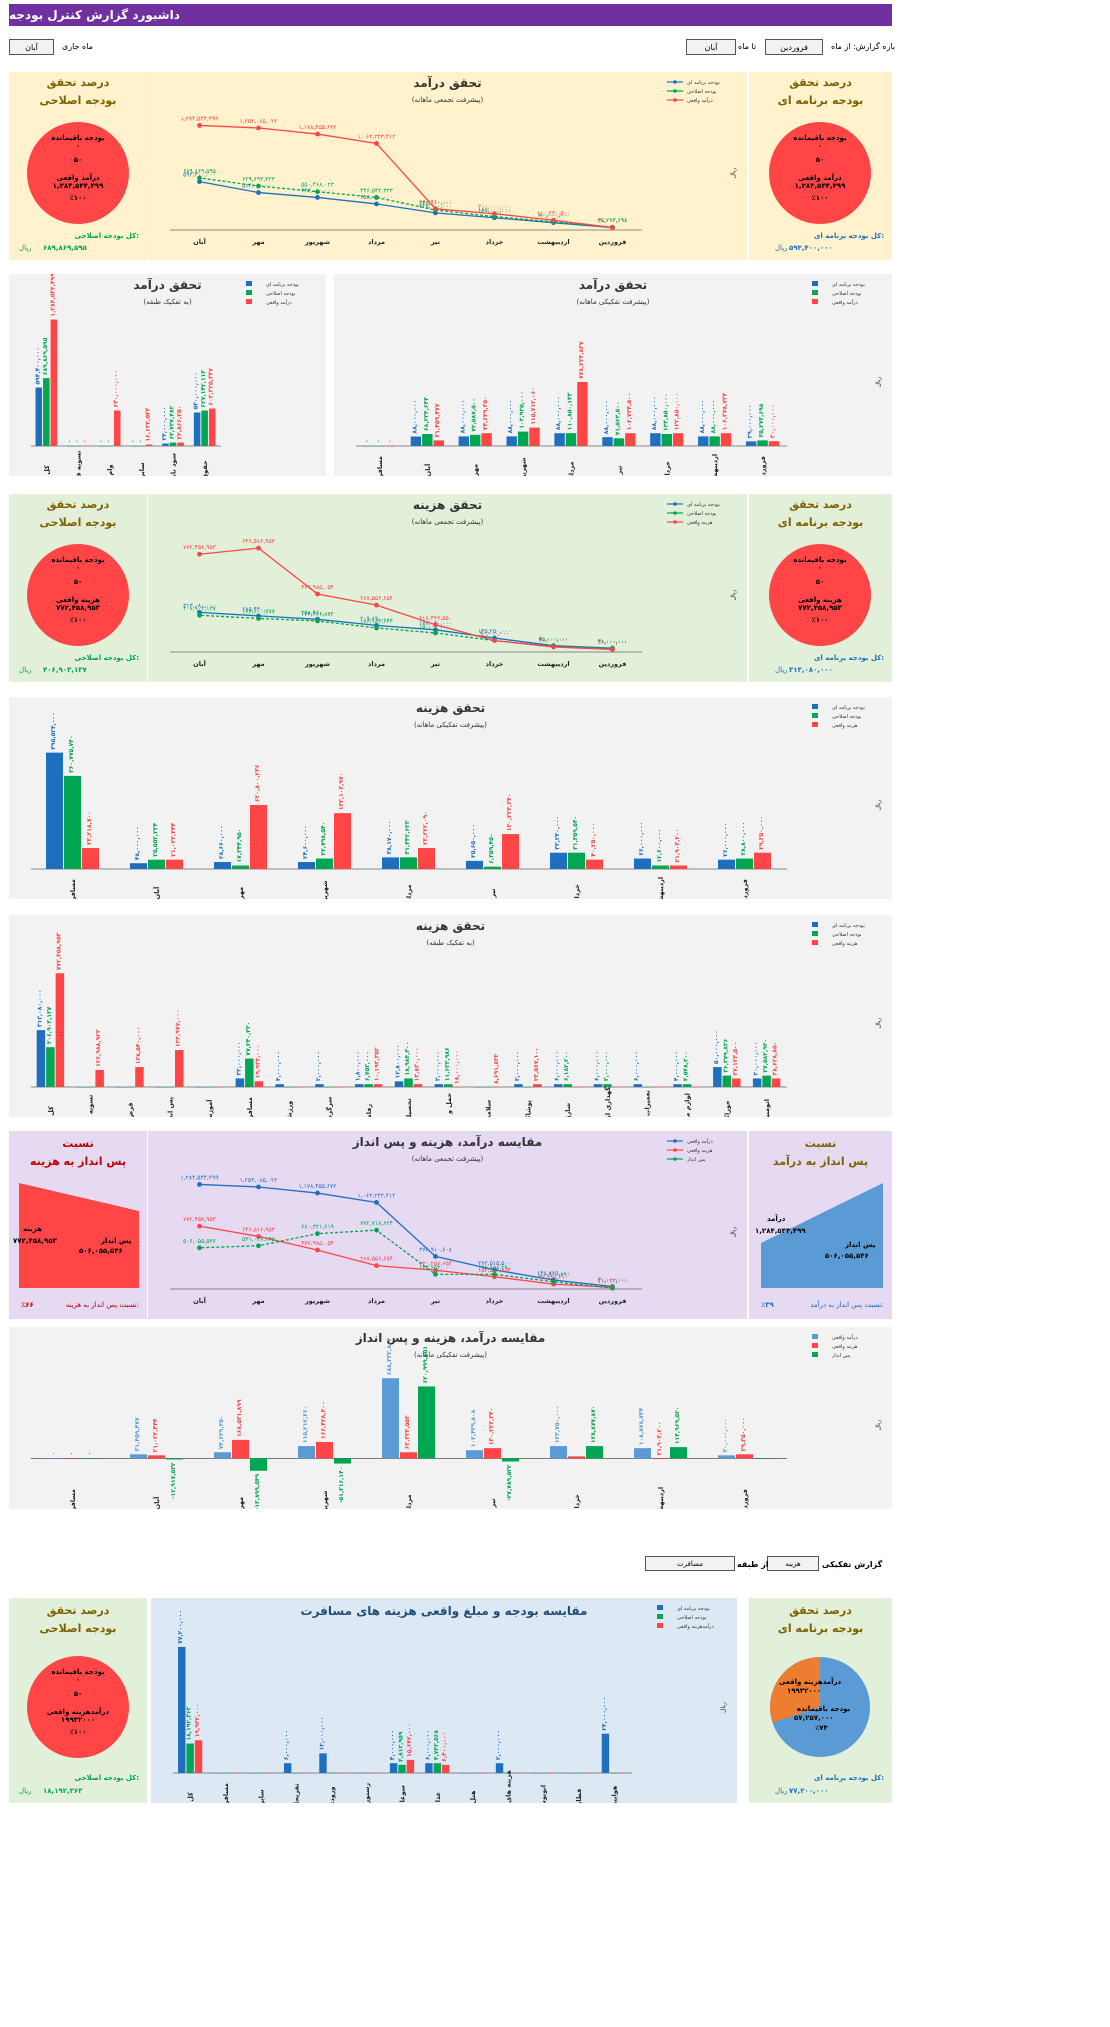  I want to click on legend-swatch, so click(815, 292).